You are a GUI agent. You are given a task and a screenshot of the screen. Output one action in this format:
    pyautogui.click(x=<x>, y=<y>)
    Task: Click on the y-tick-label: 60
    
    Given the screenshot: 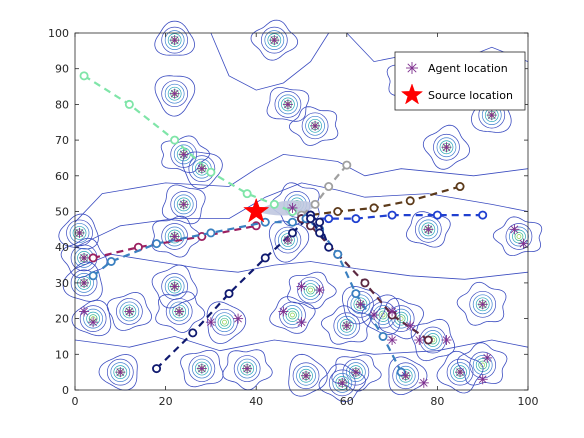 What is the action you would take?
    pyautogui.click(x=62, y=176)
    